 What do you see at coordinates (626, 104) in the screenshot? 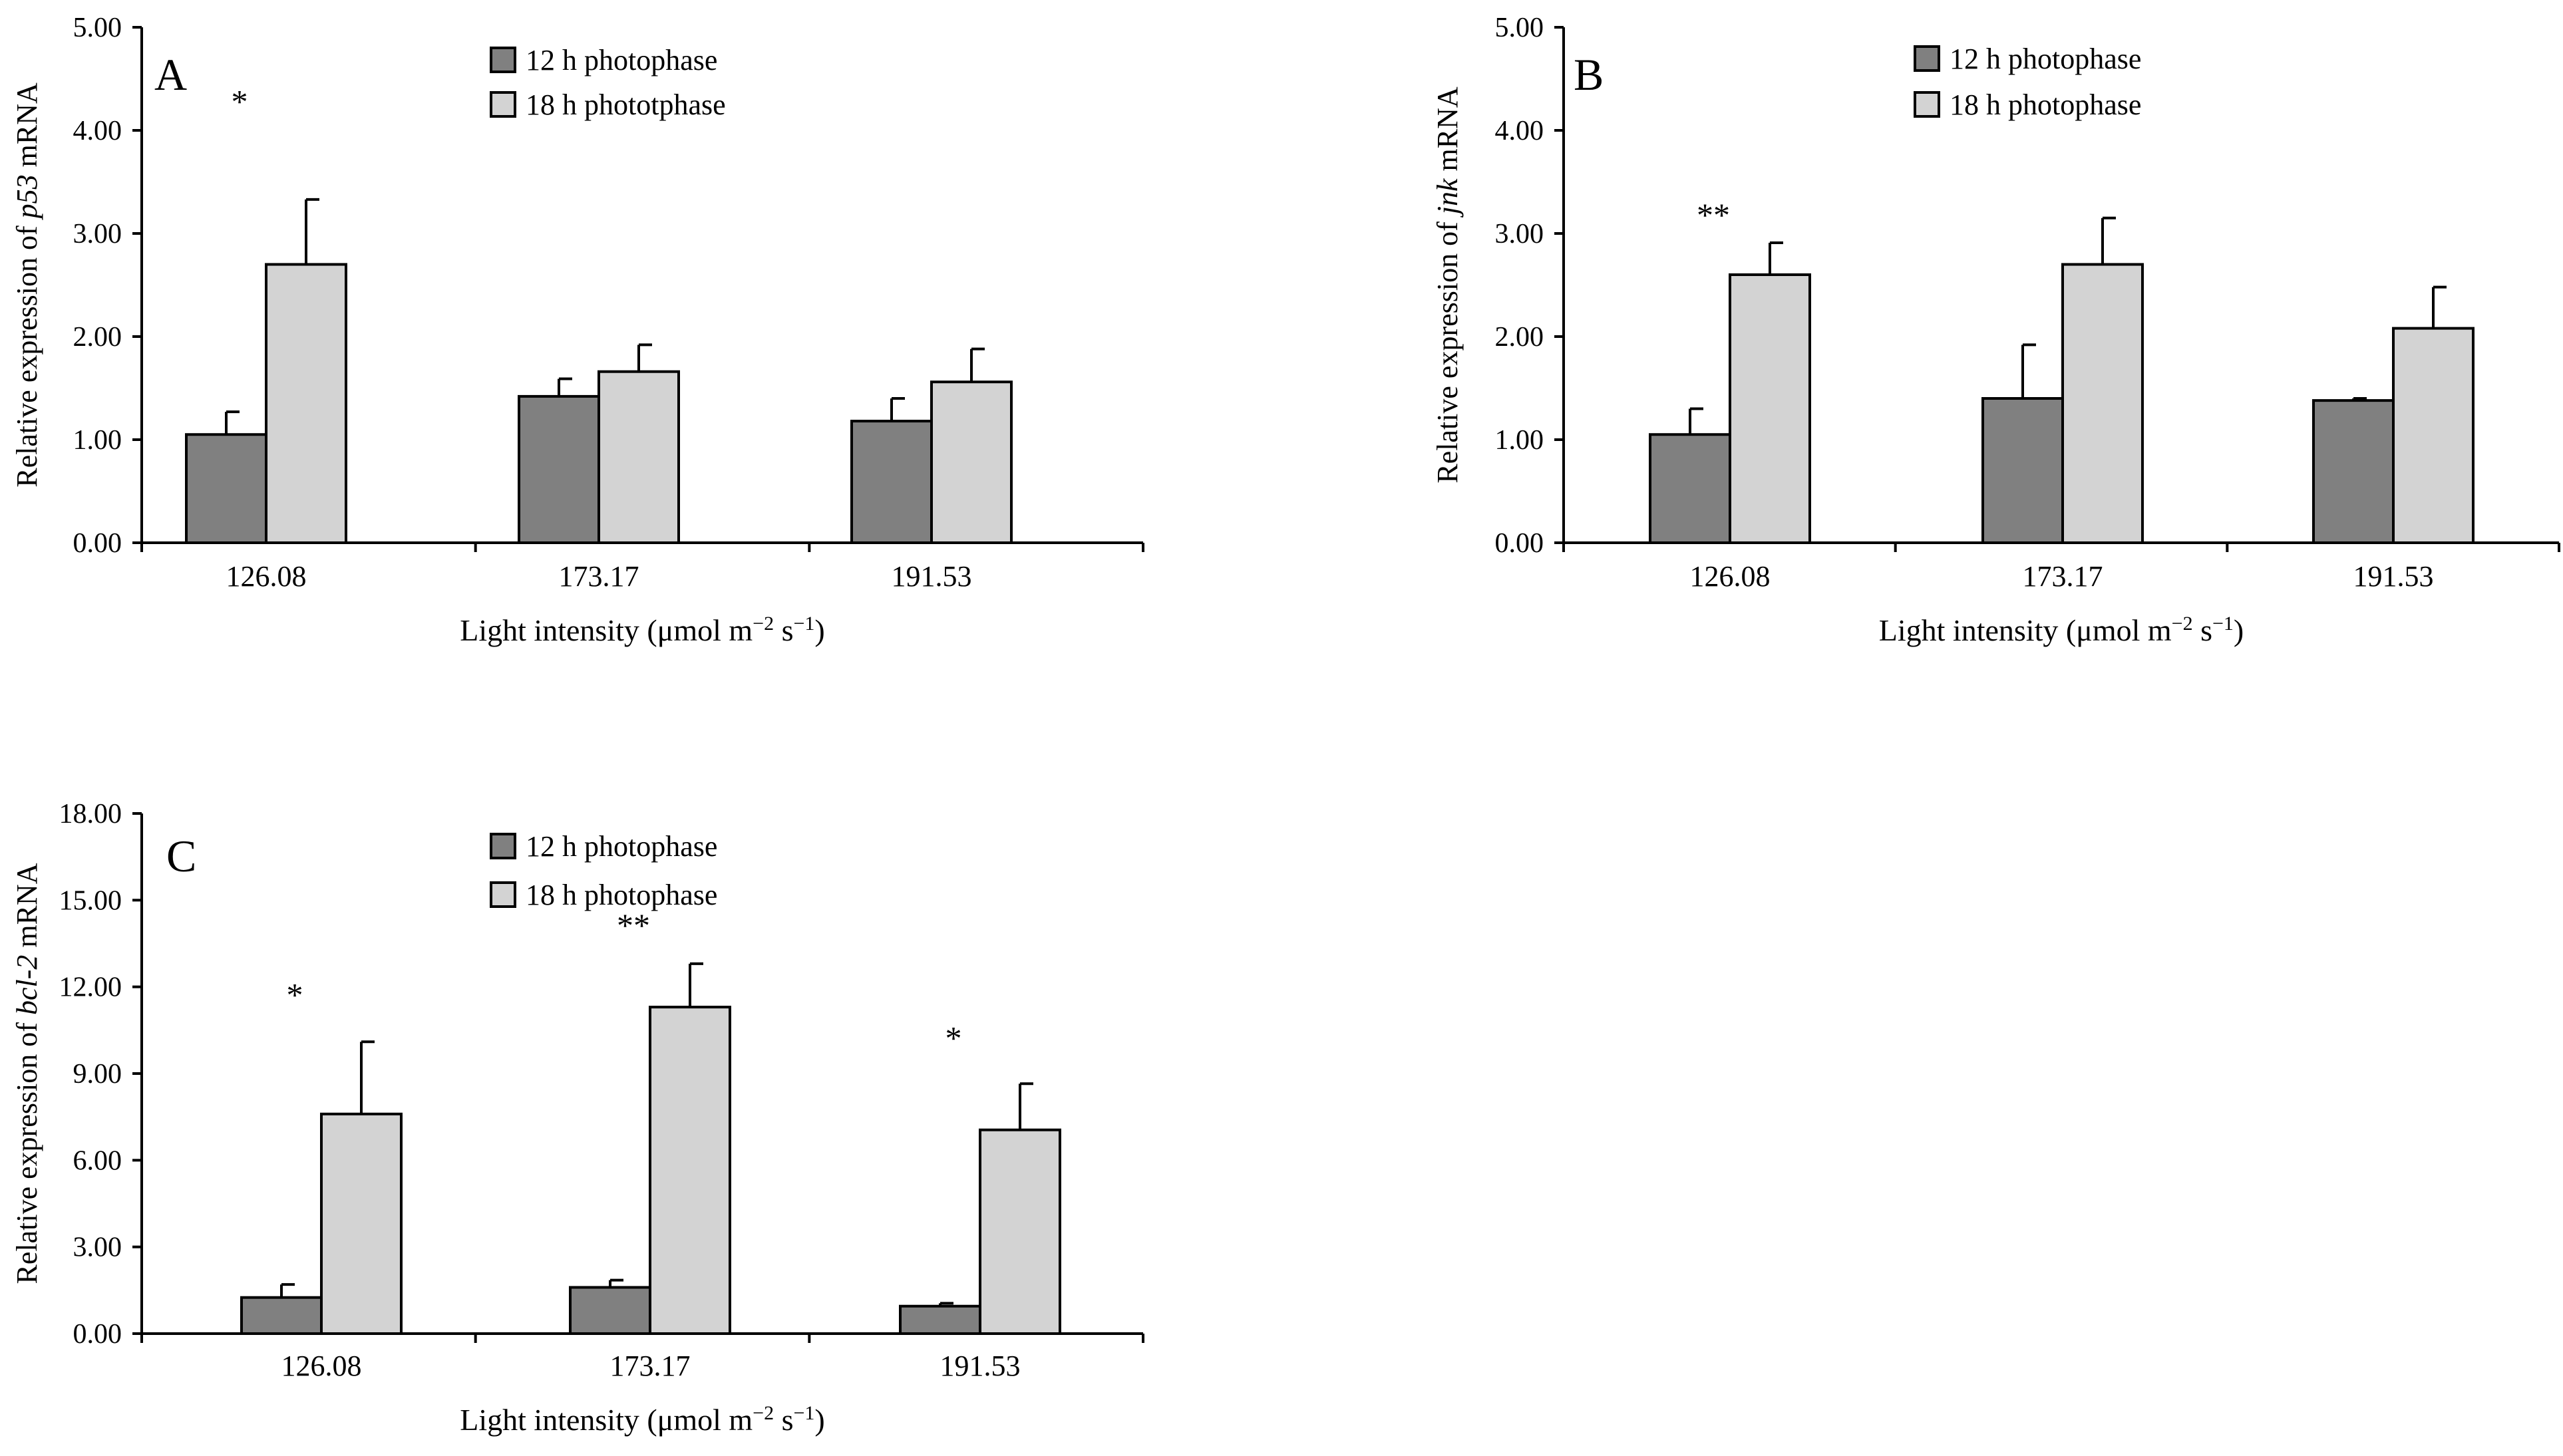
I see `legend-label: 18 h phototphase` at bounding box center [626, 104].